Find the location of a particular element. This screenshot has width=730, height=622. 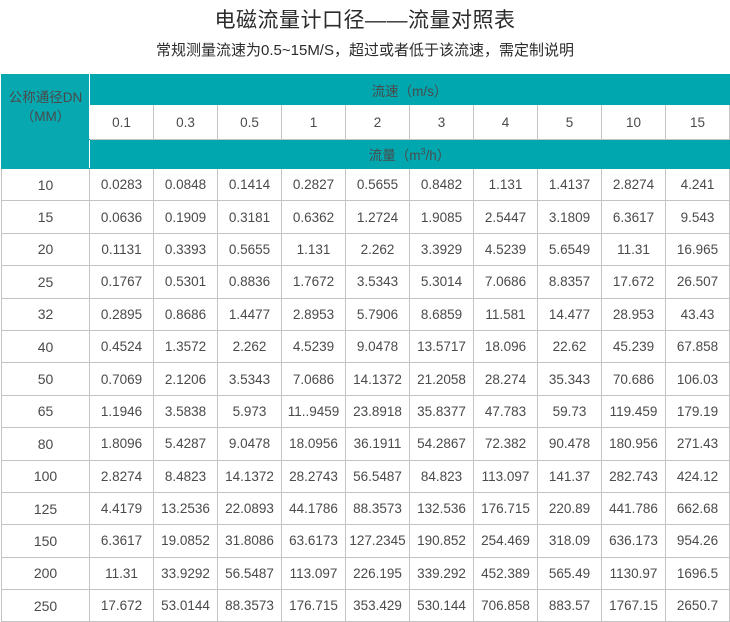

flow-cell: 1.3572 is located at coordinates (185, 346).